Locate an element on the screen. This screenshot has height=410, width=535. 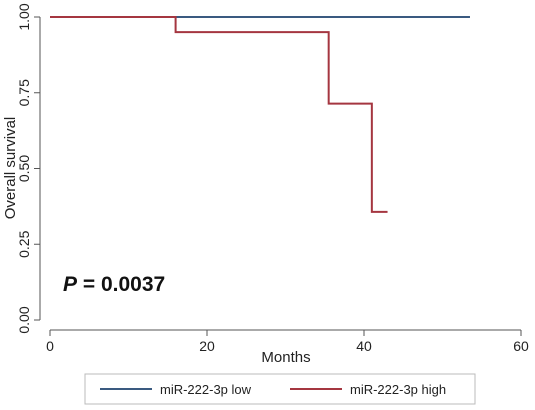
y-tick-label: 0.00 is located at coordinates (24, 319).